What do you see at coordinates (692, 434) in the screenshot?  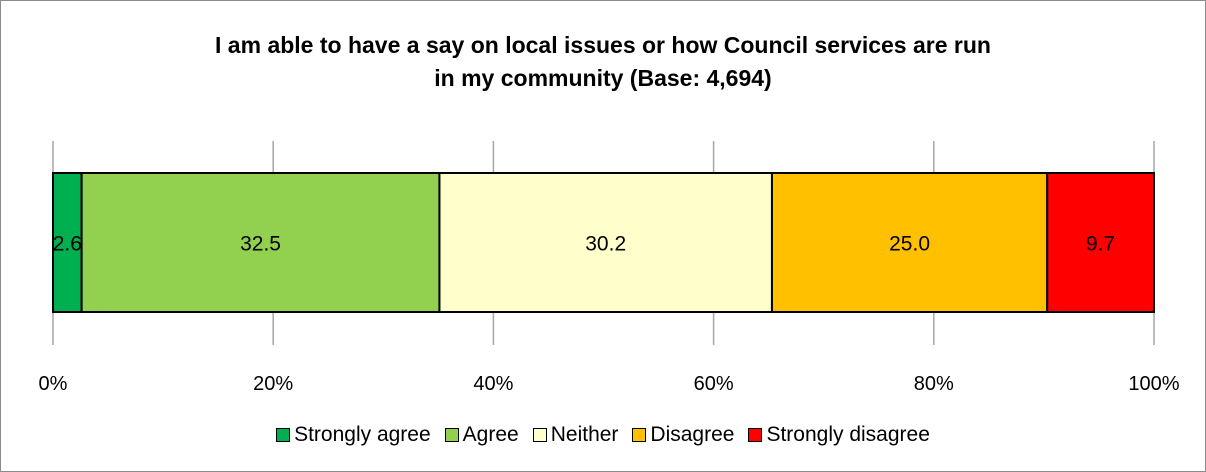 I see `legend-label-3: Disagree` at bounding box center [692, 434].